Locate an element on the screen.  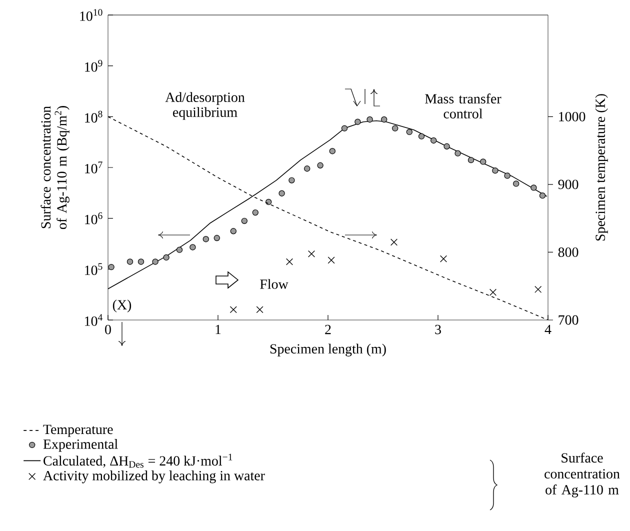
y-tick-label: 10$^{10}$ is located at coordinates (91, 15).